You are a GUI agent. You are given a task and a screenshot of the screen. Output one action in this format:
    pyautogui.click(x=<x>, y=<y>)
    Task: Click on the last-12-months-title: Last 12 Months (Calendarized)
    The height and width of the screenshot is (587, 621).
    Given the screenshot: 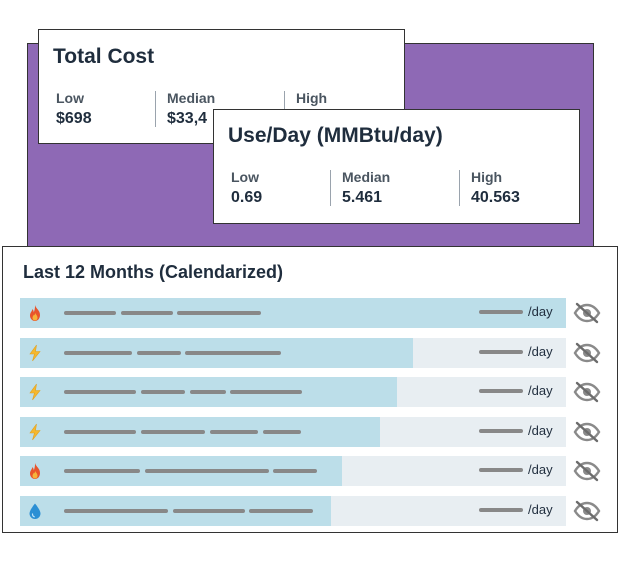 What is the action you would take?
    pyautogui.click(x=153, y=272)
    